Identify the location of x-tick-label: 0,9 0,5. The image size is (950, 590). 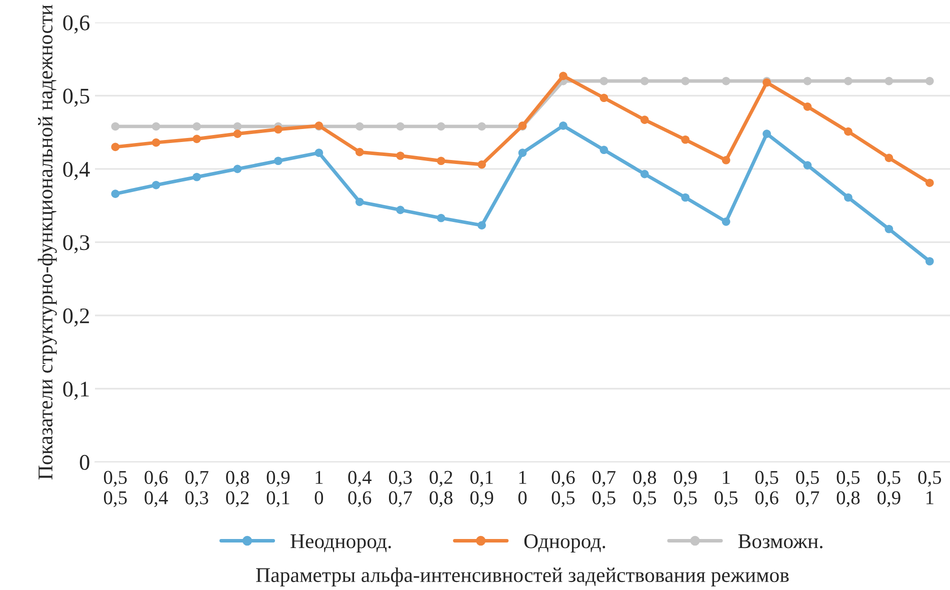
(685, 489).